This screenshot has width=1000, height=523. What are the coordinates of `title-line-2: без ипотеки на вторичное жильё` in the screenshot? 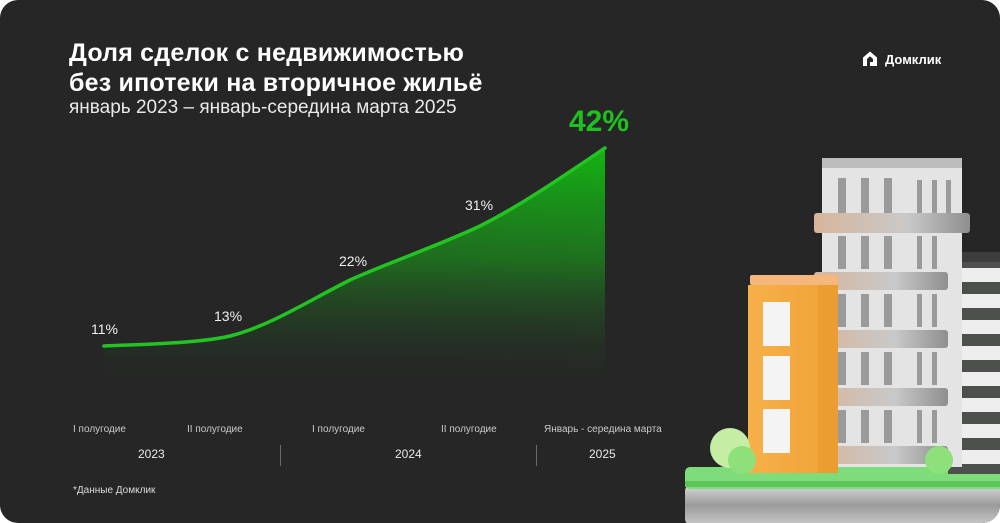 It's located at (276, 83).